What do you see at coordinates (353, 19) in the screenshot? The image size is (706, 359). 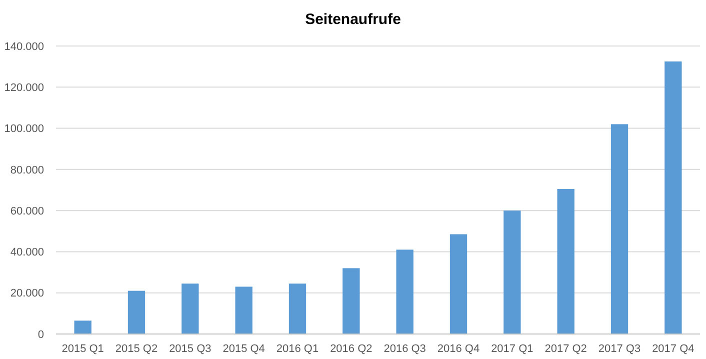 I see `chart-title: Seitenaufrufe` at bounding box center [353, 19].